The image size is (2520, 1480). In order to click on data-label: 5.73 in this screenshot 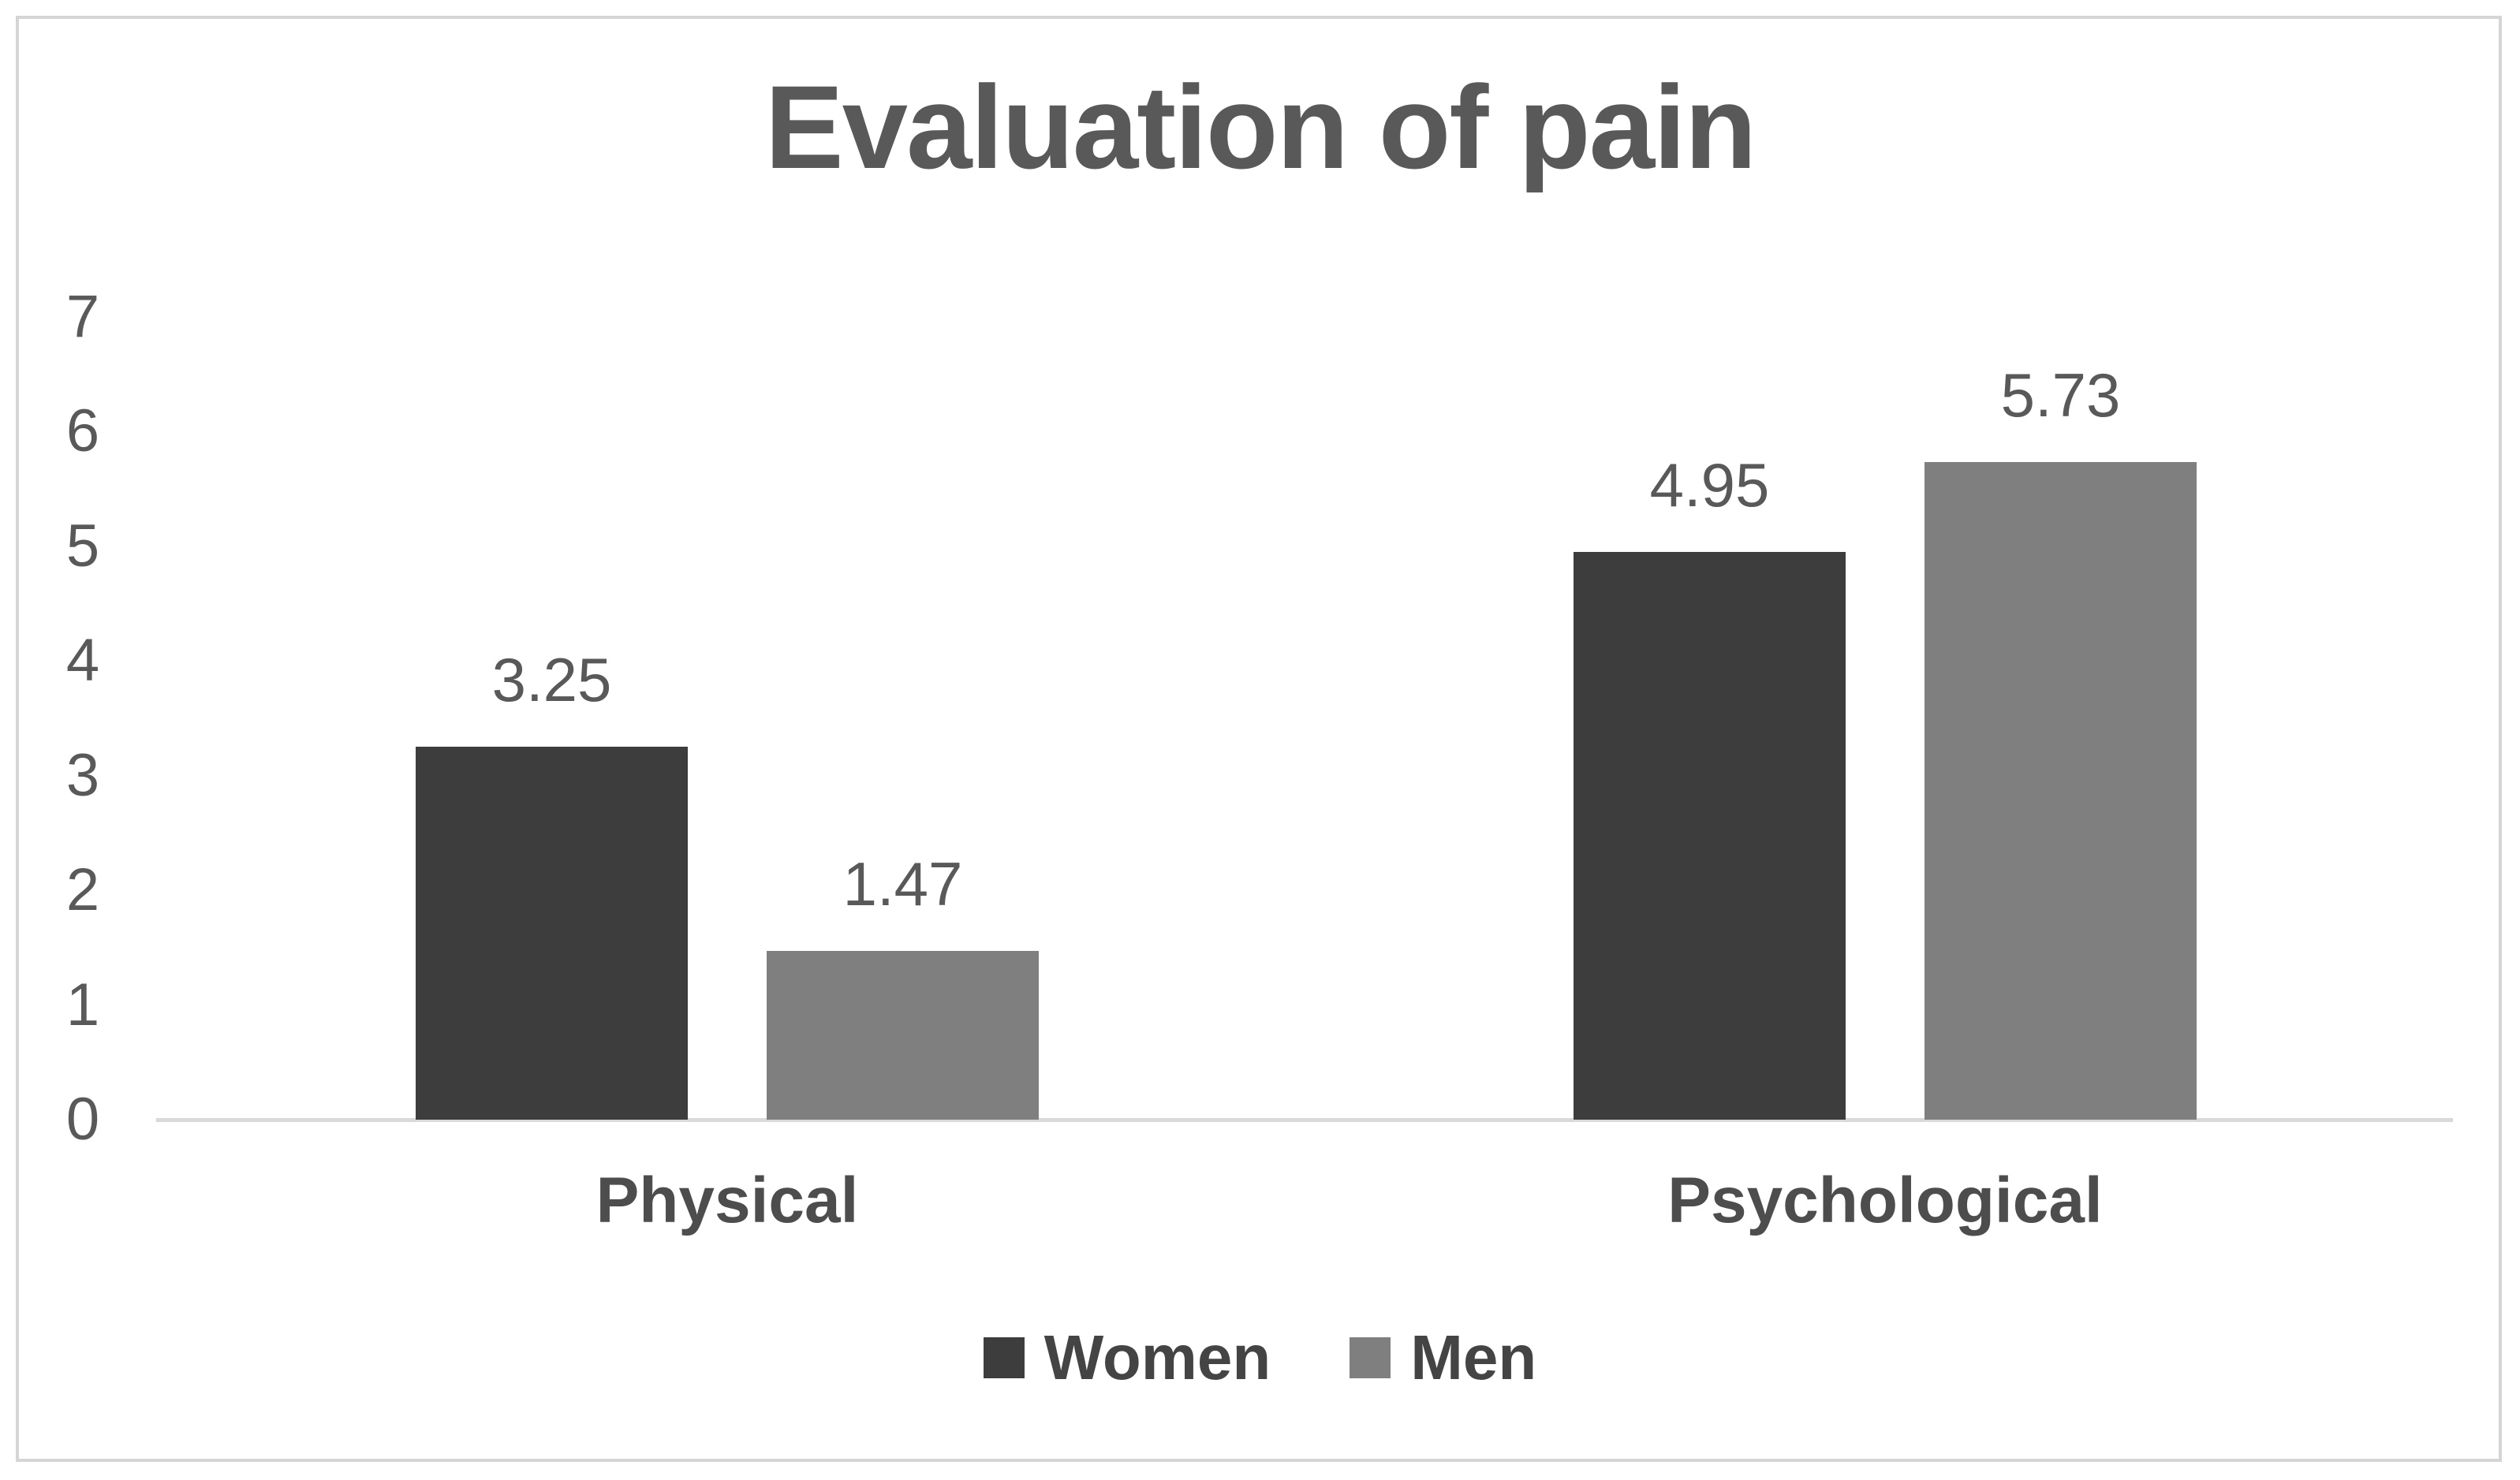, I will do `click(2060, 396)`.